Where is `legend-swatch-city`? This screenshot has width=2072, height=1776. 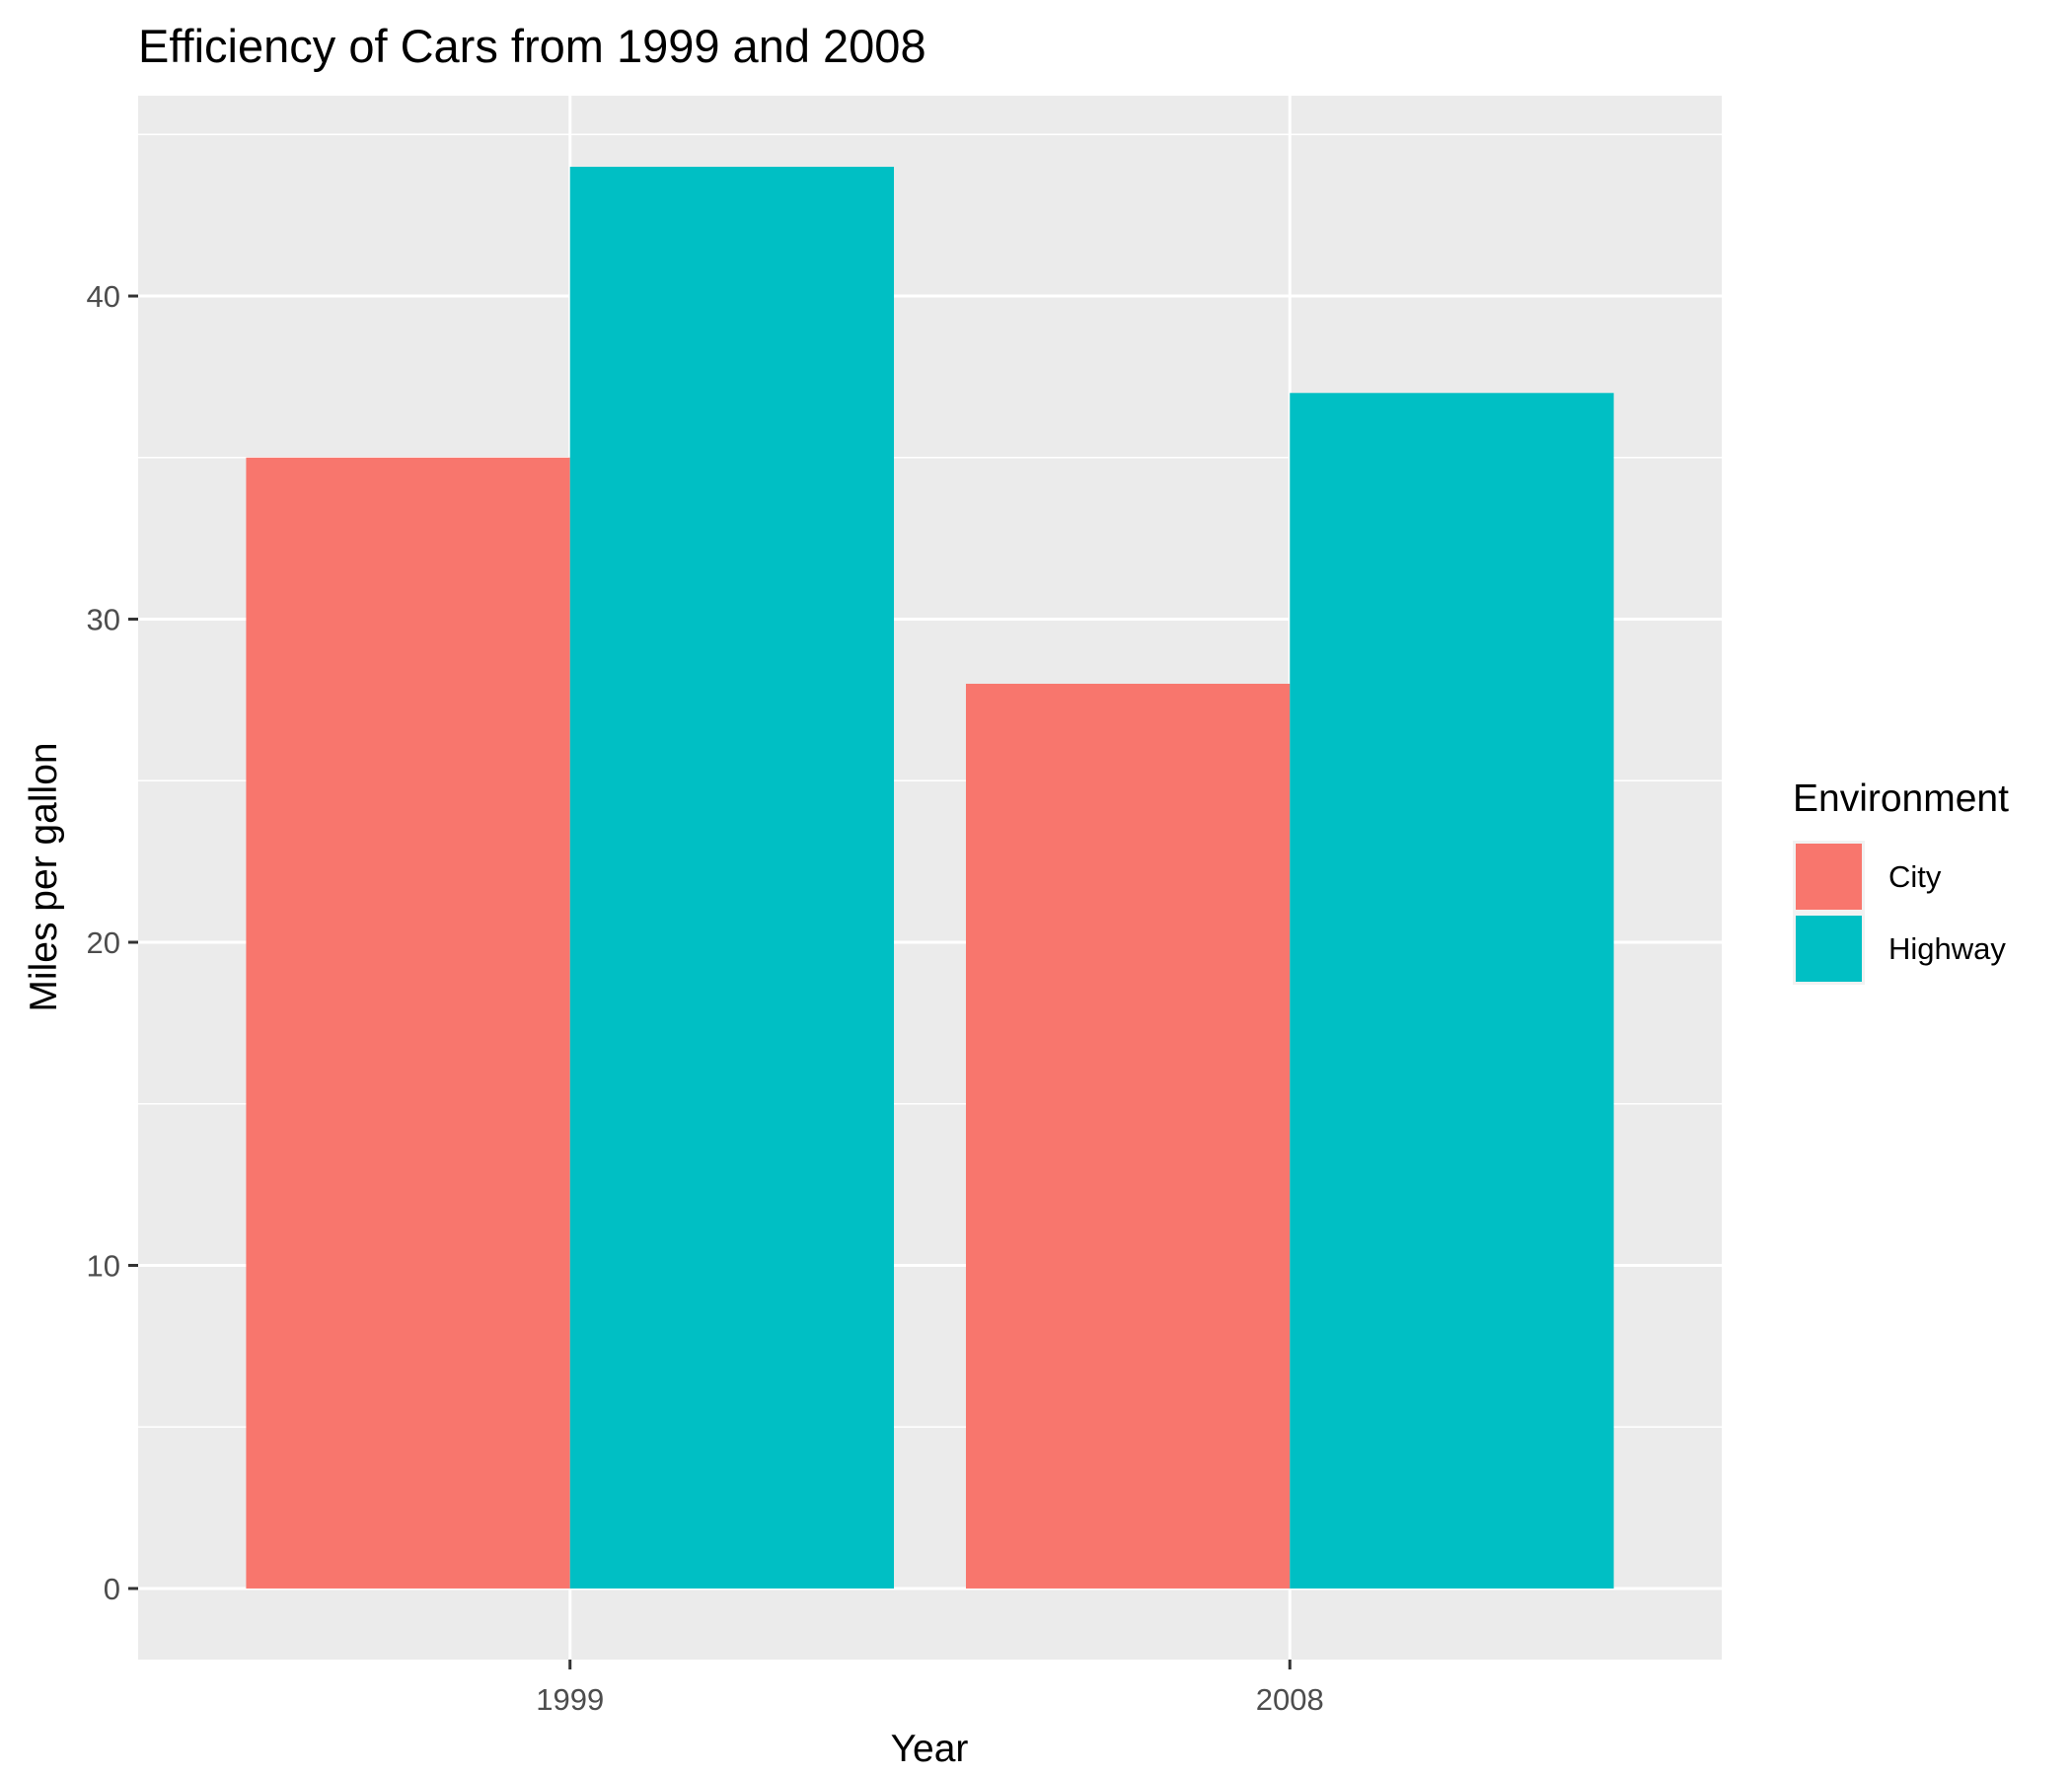 legend-swatch-city is located at coordinates (1829, 877).